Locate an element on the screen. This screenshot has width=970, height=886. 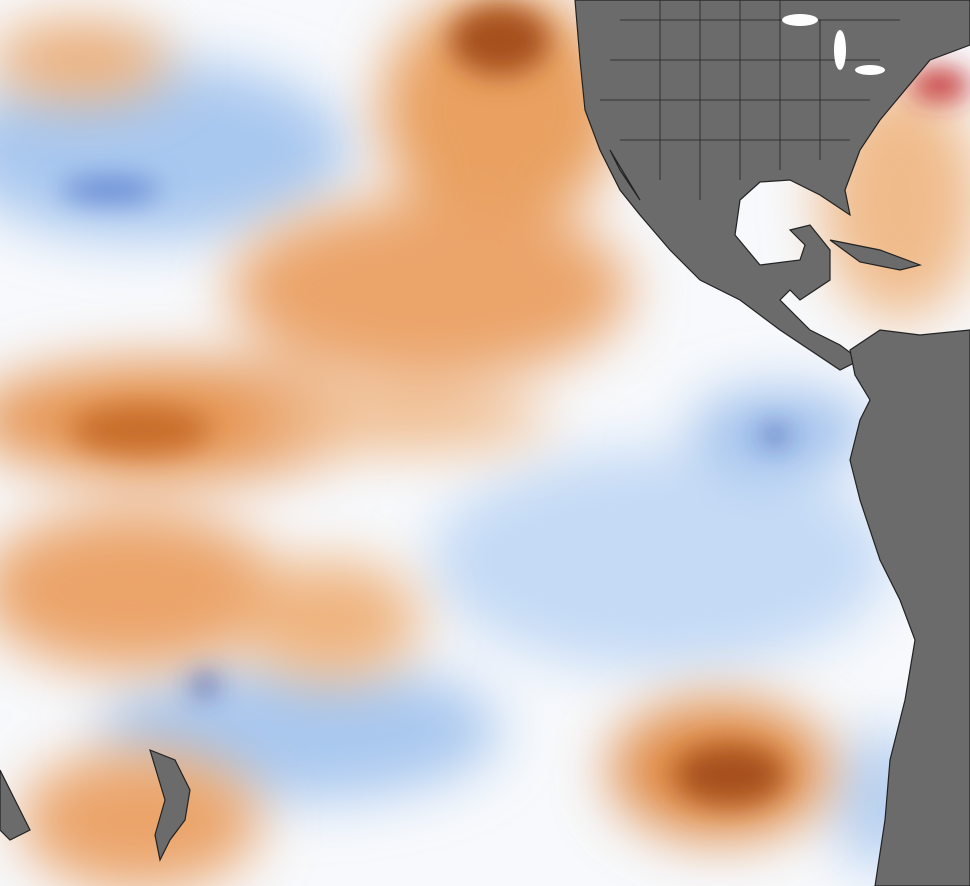
state-borders is located at coordinates (750, 100).